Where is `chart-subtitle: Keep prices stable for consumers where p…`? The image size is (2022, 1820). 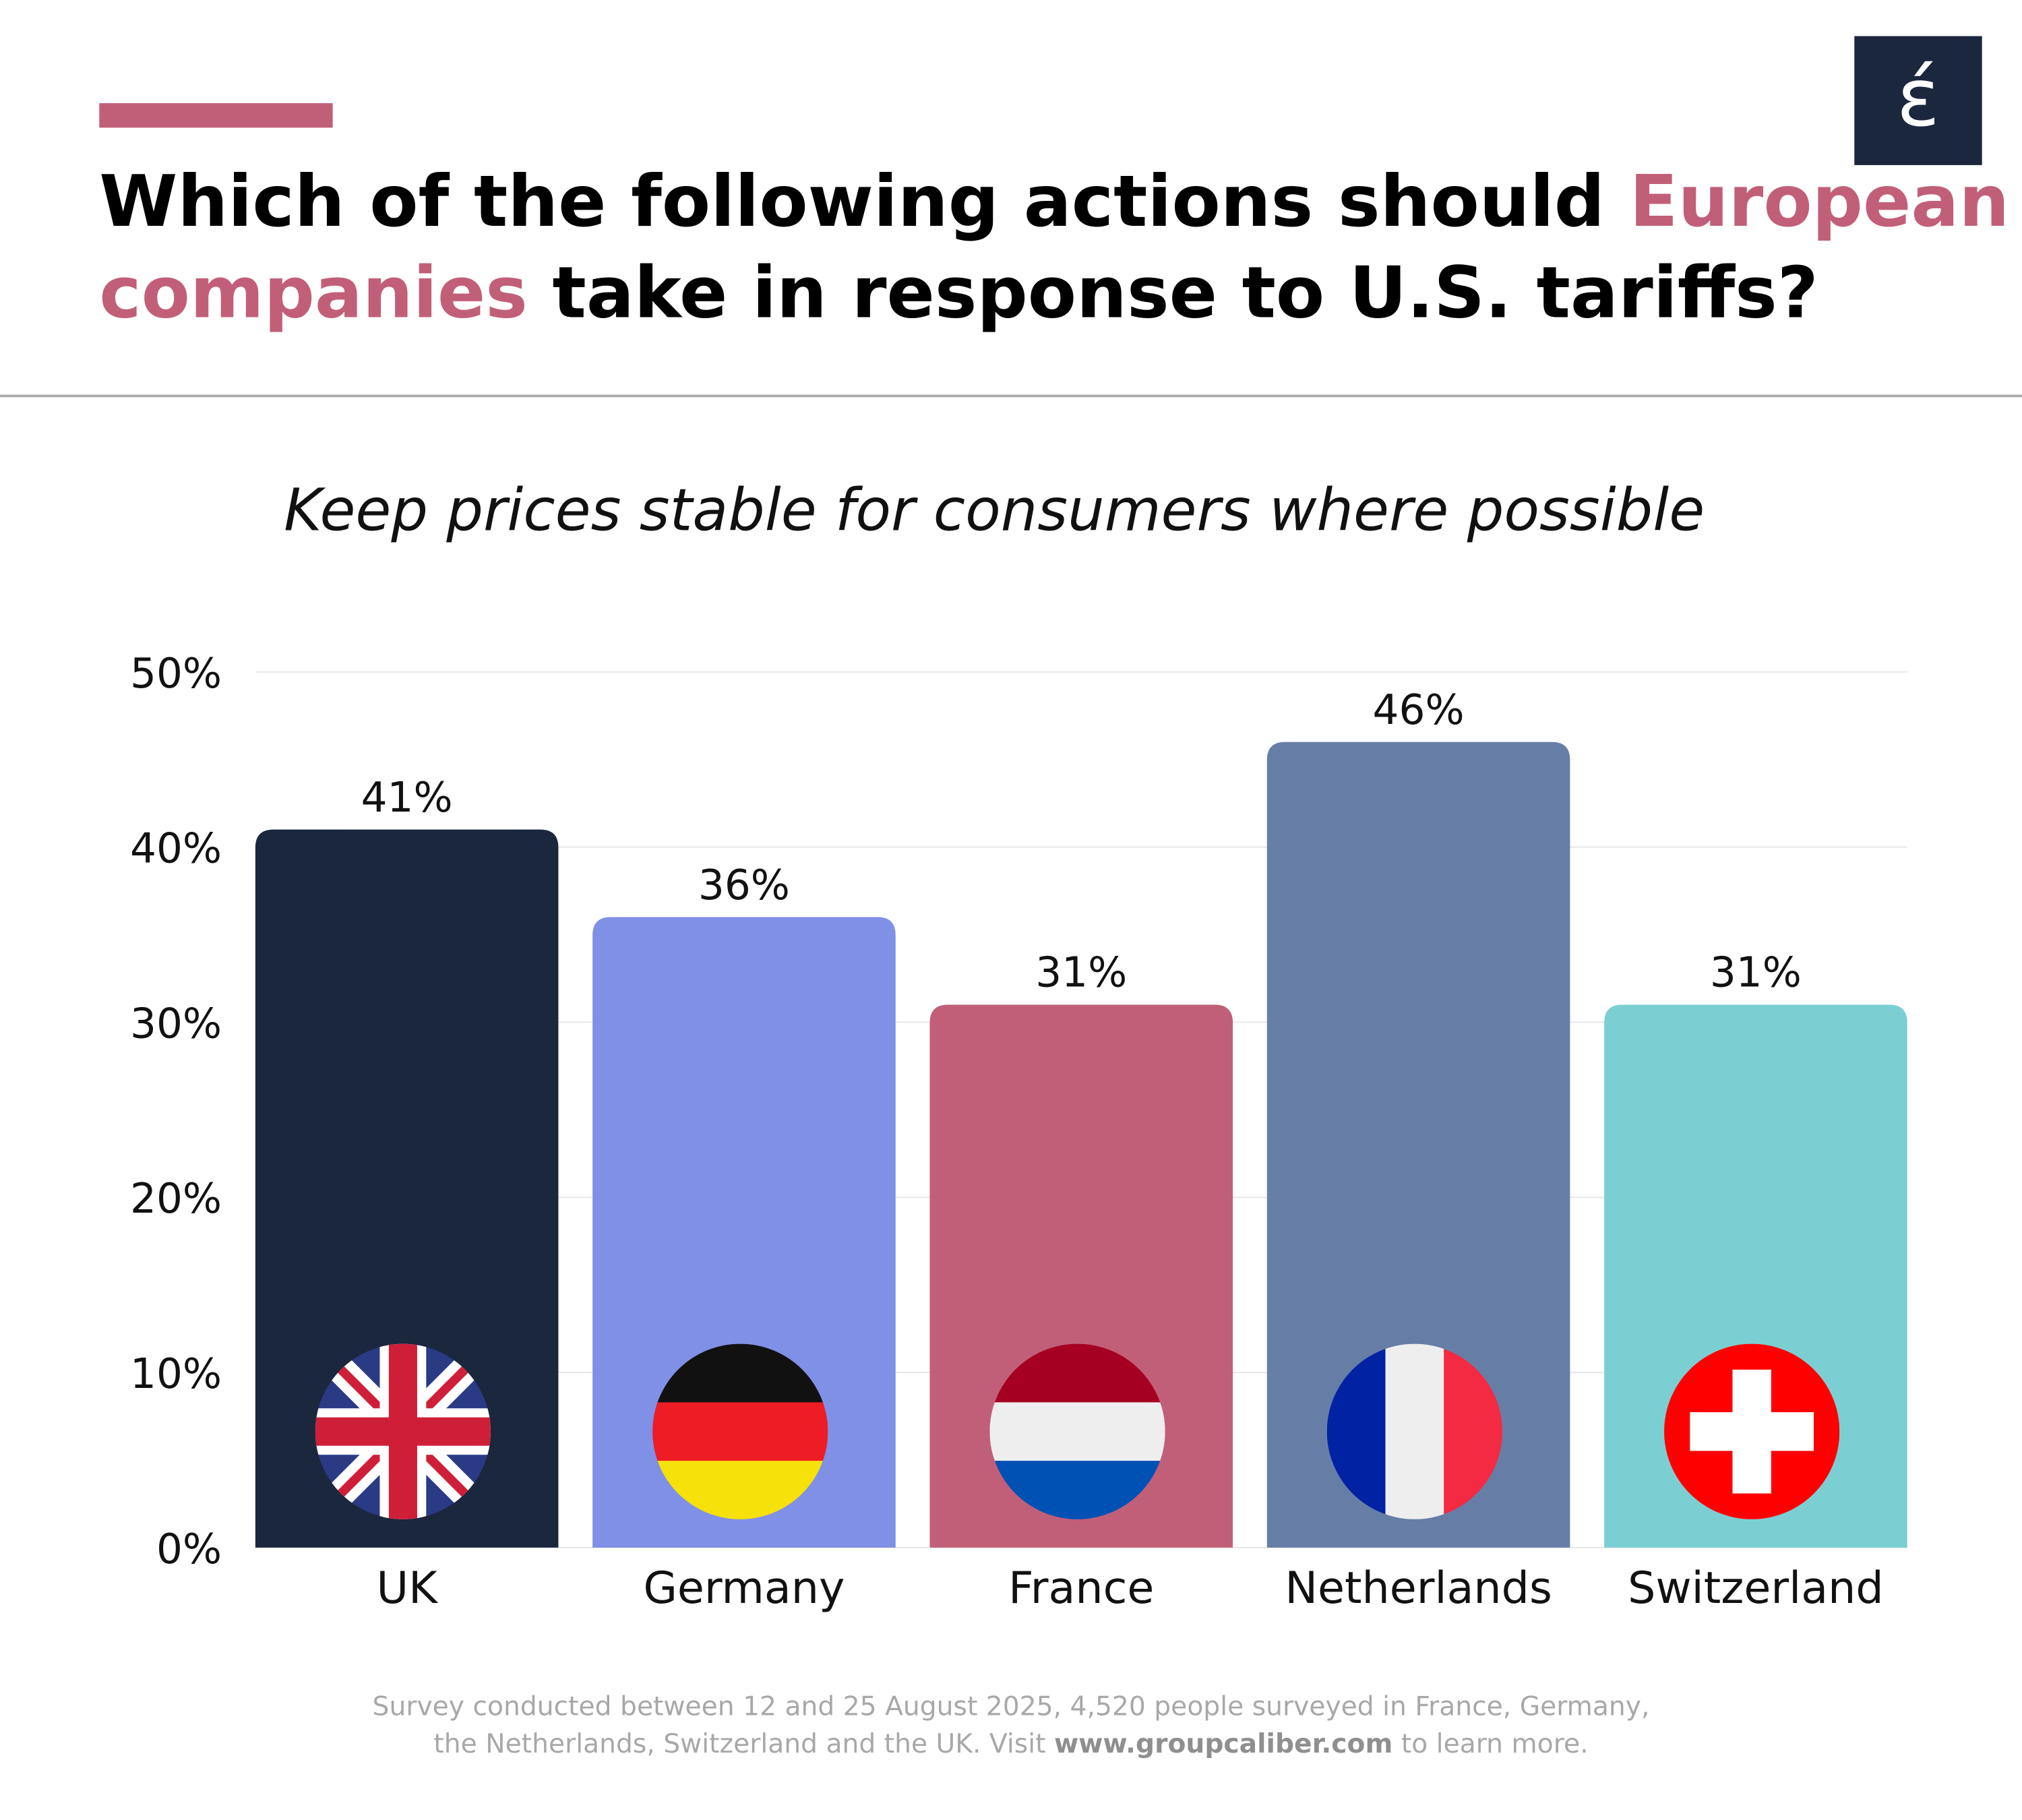 chart-subtitle: Keep prices stable for consumers where p… is located at coordinates (994, 510).